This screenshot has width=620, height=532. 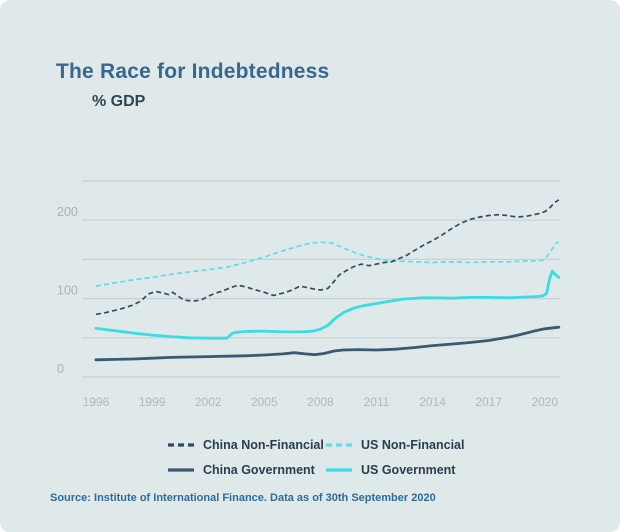 I want to click on y-axis-tick-label: 100, so click(x=67, y=291).